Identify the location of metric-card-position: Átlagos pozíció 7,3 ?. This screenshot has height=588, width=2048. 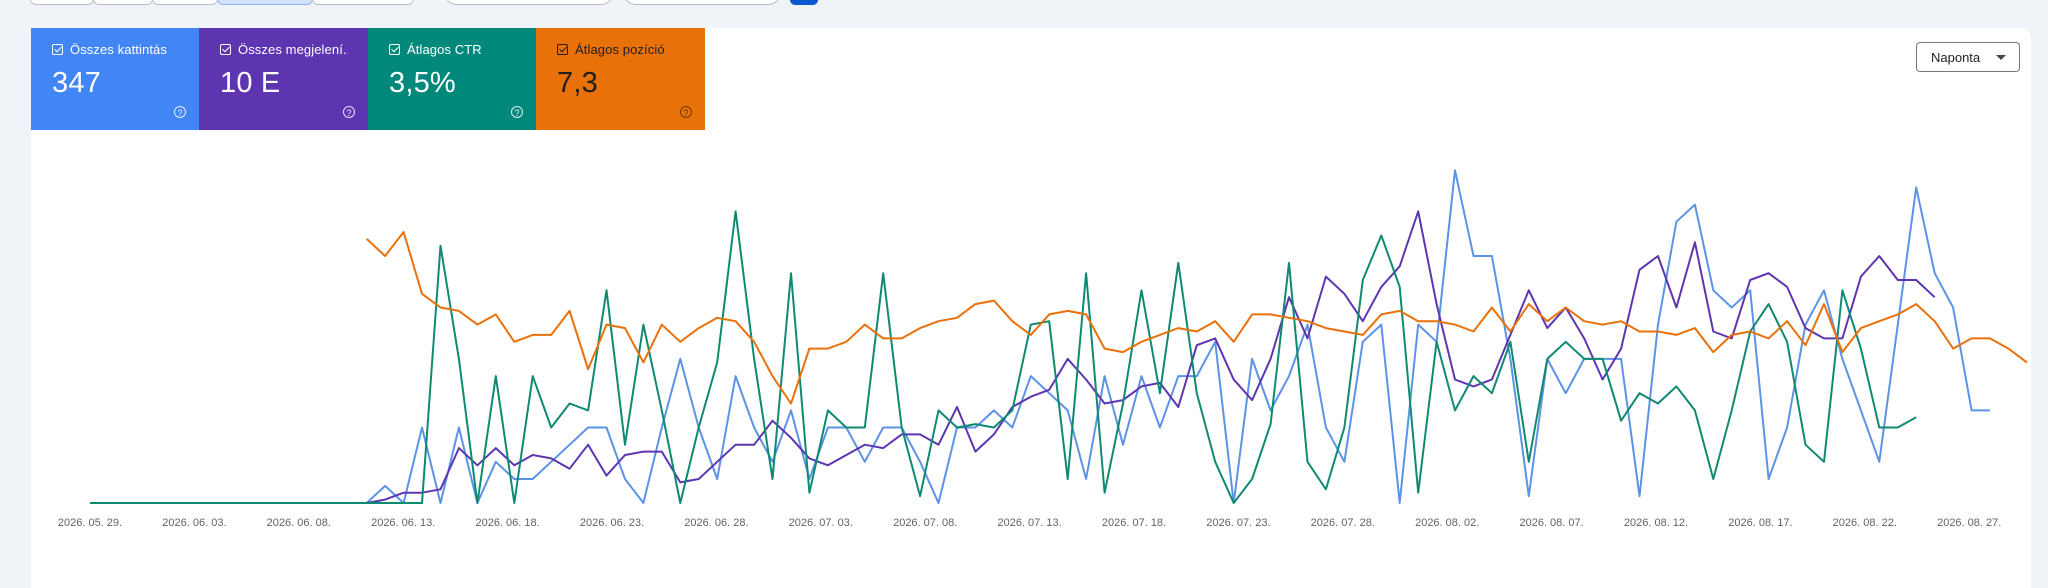
(620, 79).